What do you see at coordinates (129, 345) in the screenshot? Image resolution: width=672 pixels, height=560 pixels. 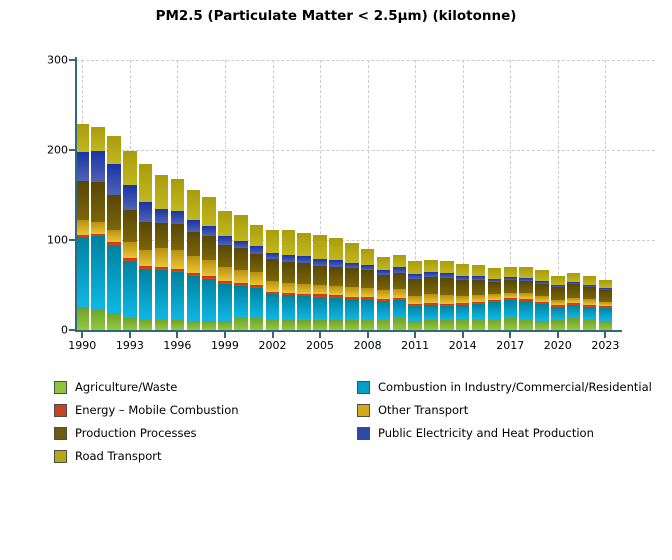 I see `x-tick-label: 1993` at bounding box center [129, 345].